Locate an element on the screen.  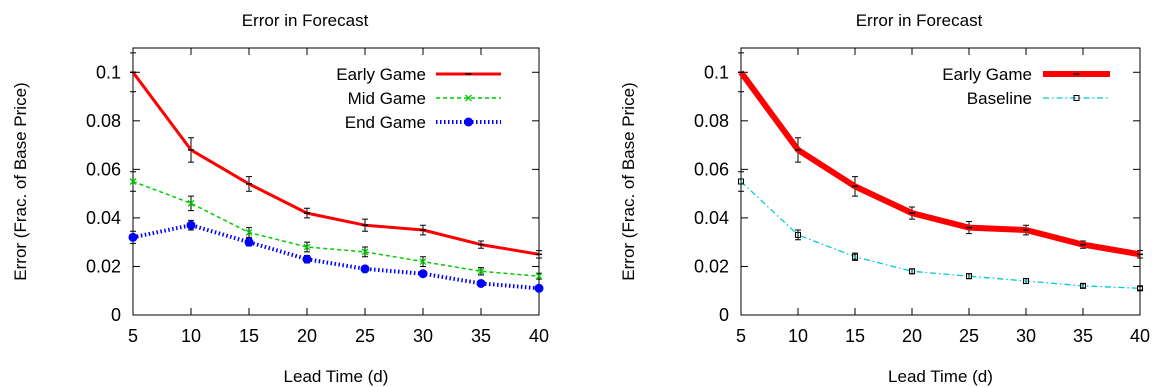
series-mid-game is located at coordinates (336, 225).